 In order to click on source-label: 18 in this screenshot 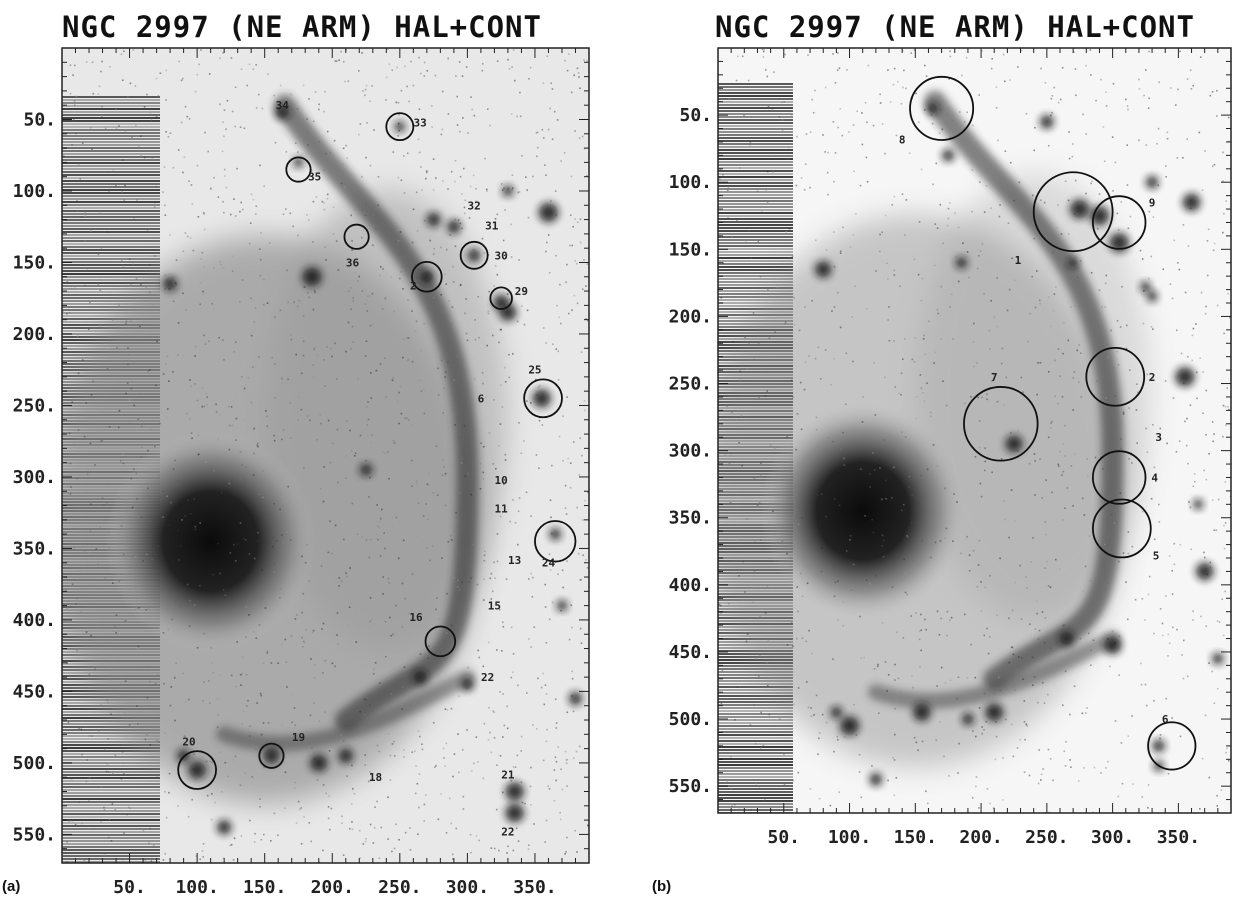, I will do `click(375, 777)`.